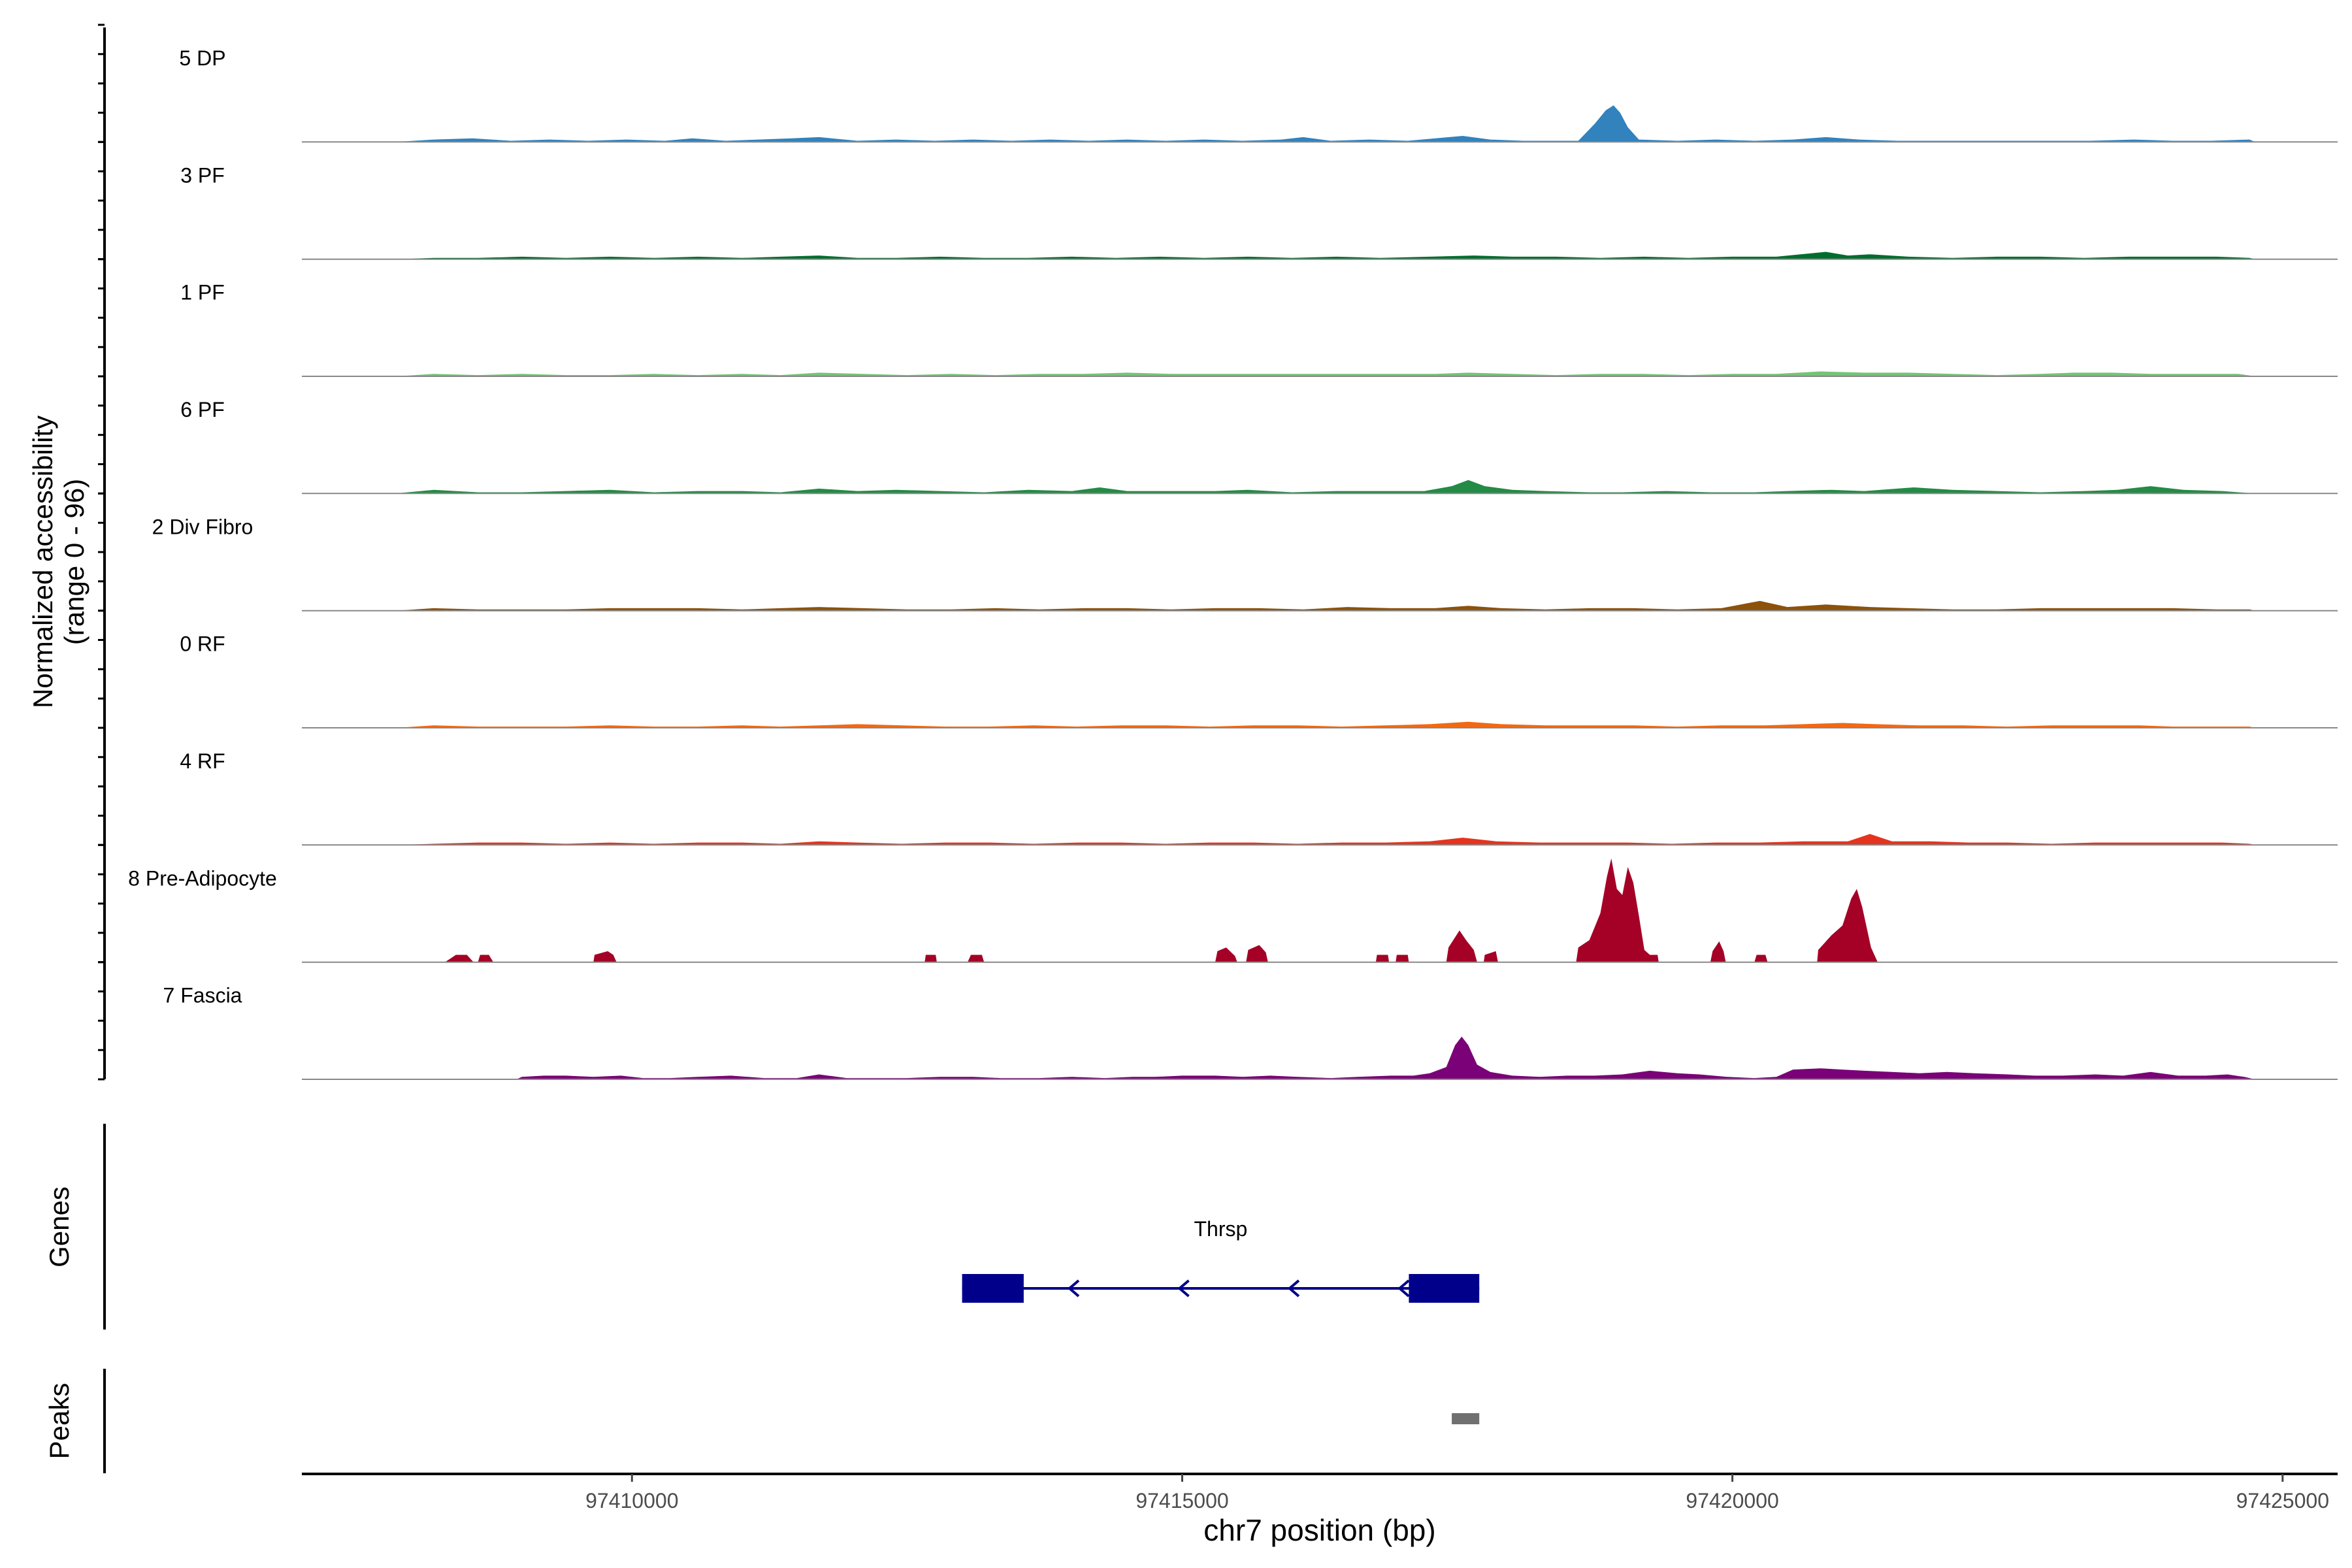  I want to click on x-tick-label: 97415000, so click(1181, 1500).